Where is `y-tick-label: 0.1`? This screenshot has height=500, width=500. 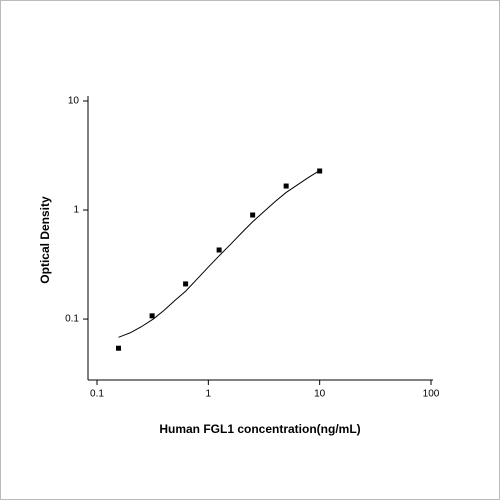 y-tick-label: 0.1 is located at coordinates (72, 319).